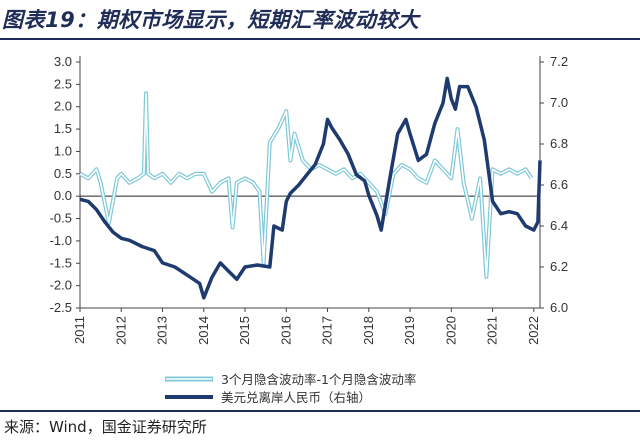 This screenshot has width=640, height=446. What do you see at coordinates (320, 411) in the screenshot?
I see `source-rule` at bounding box center [320, 411].